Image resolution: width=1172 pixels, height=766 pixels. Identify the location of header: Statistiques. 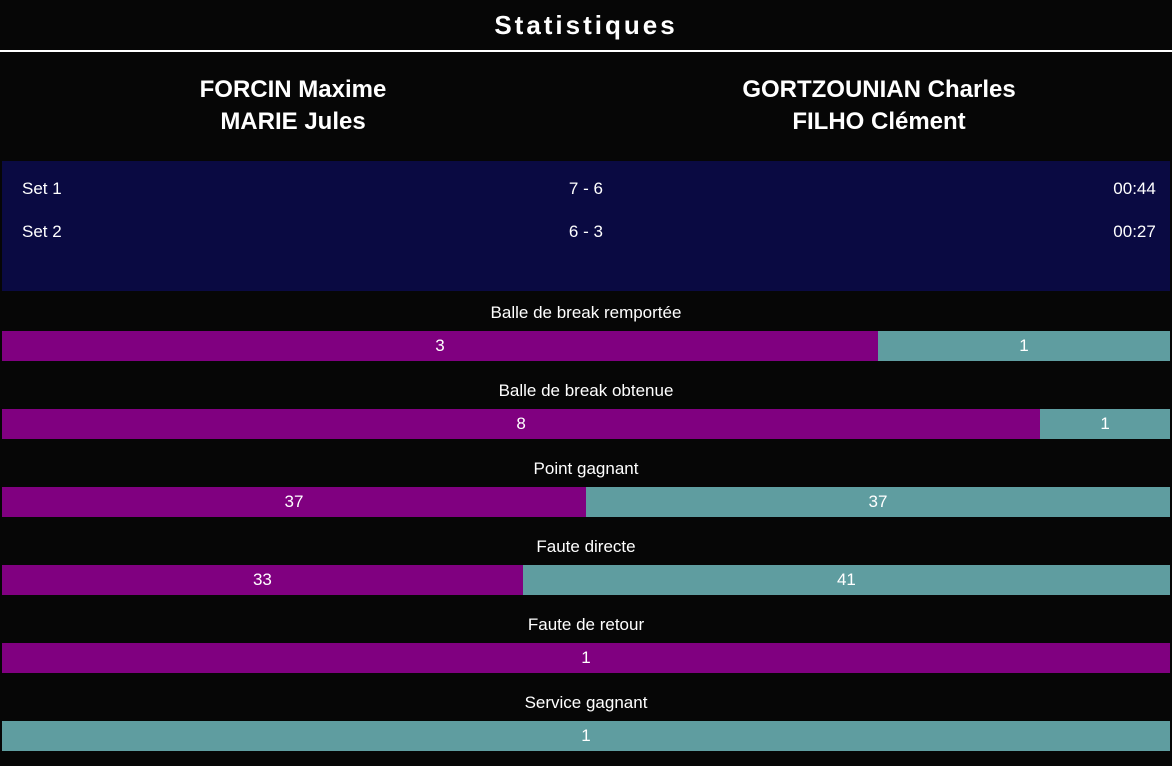
(586, 26).